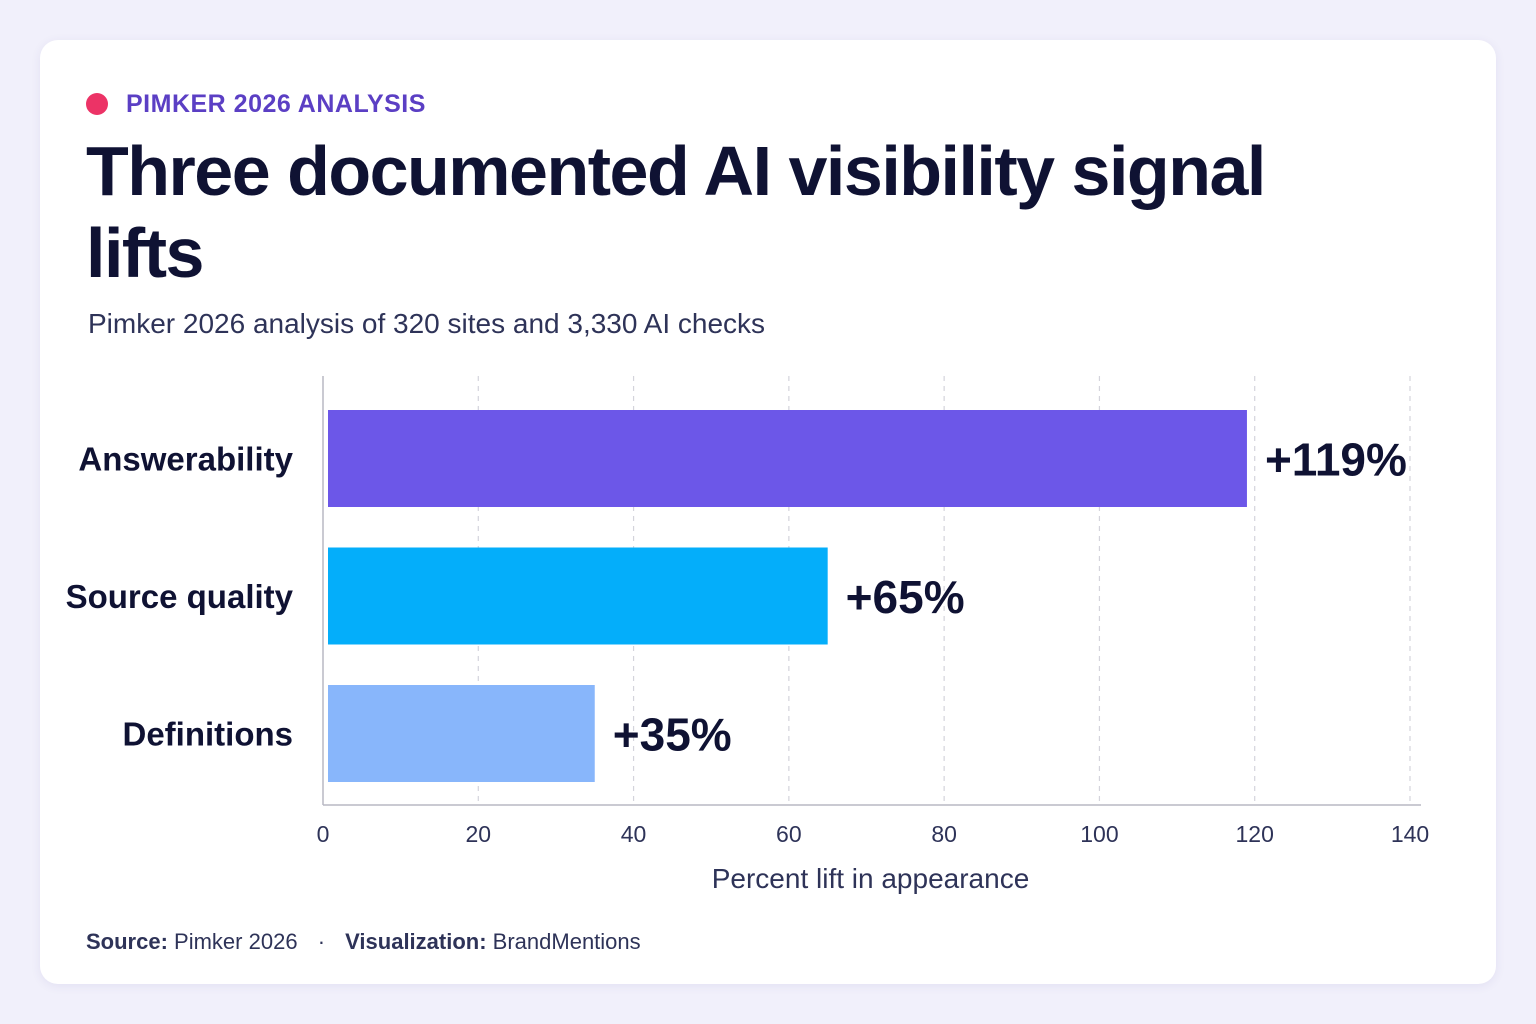  Describe the element at coordinates (1410, 834) in the screenshot. I see `x-tick-label: 140` at that location.